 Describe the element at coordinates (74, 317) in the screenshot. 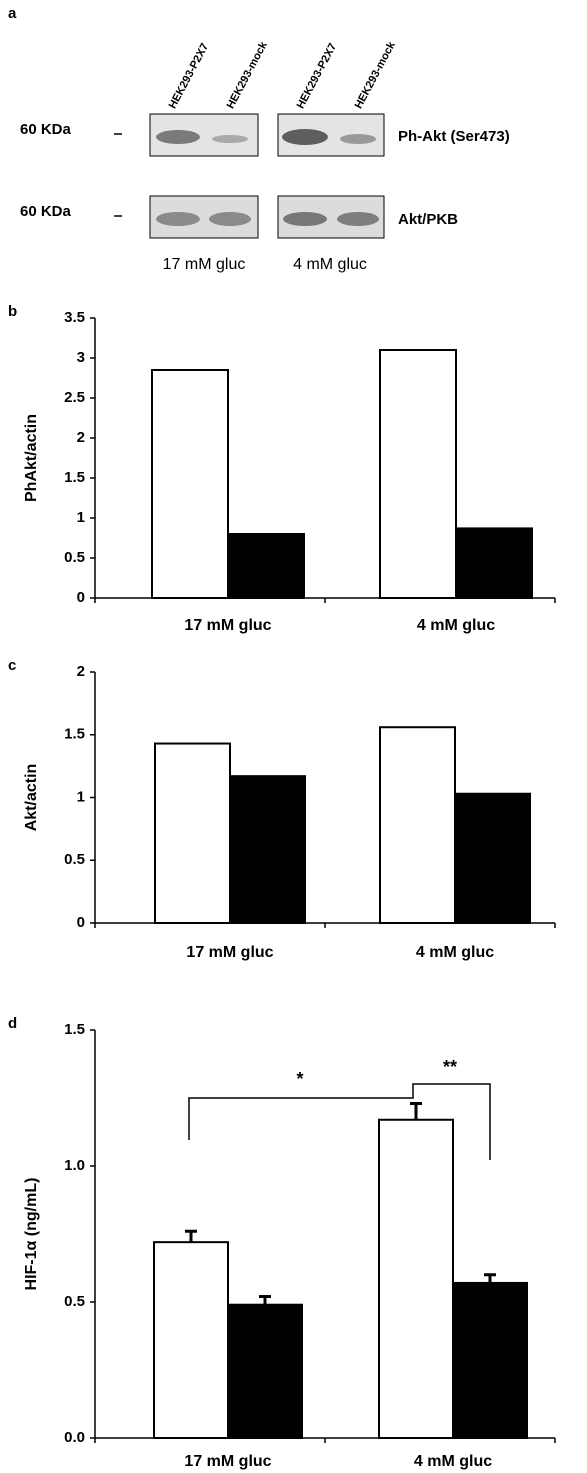

I see `y-tick-label: 3.5` at that location.